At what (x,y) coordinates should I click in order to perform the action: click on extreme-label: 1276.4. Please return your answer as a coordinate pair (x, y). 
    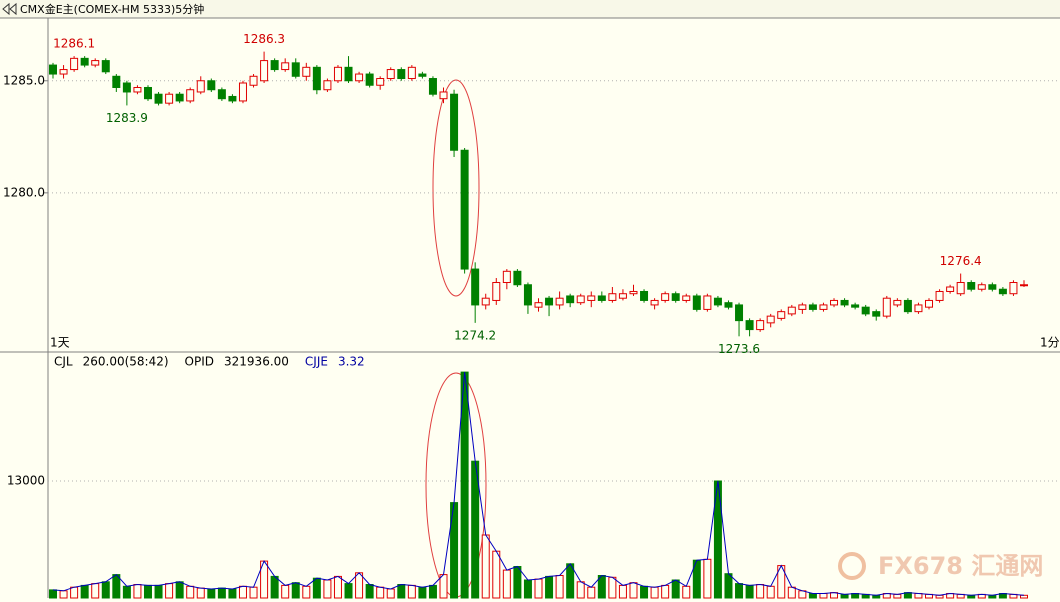
    Looking at the image, I should click on (961, 261).